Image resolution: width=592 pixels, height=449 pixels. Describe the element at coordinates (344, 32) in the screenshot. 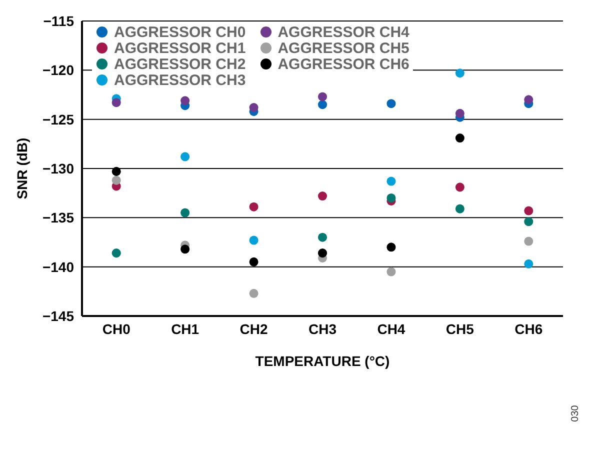

I see `legend-label: AGGRESSOR CH4` at that location.